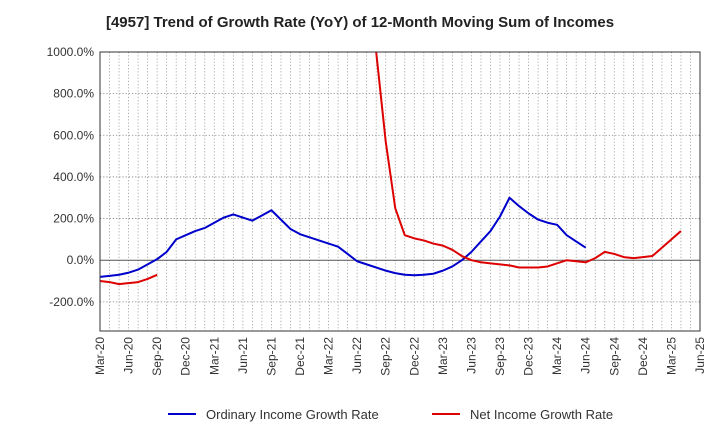  Describe the element at coordinates (243, 355) in the screenshot. I see `x-tick-label: Jun-21` at that location.